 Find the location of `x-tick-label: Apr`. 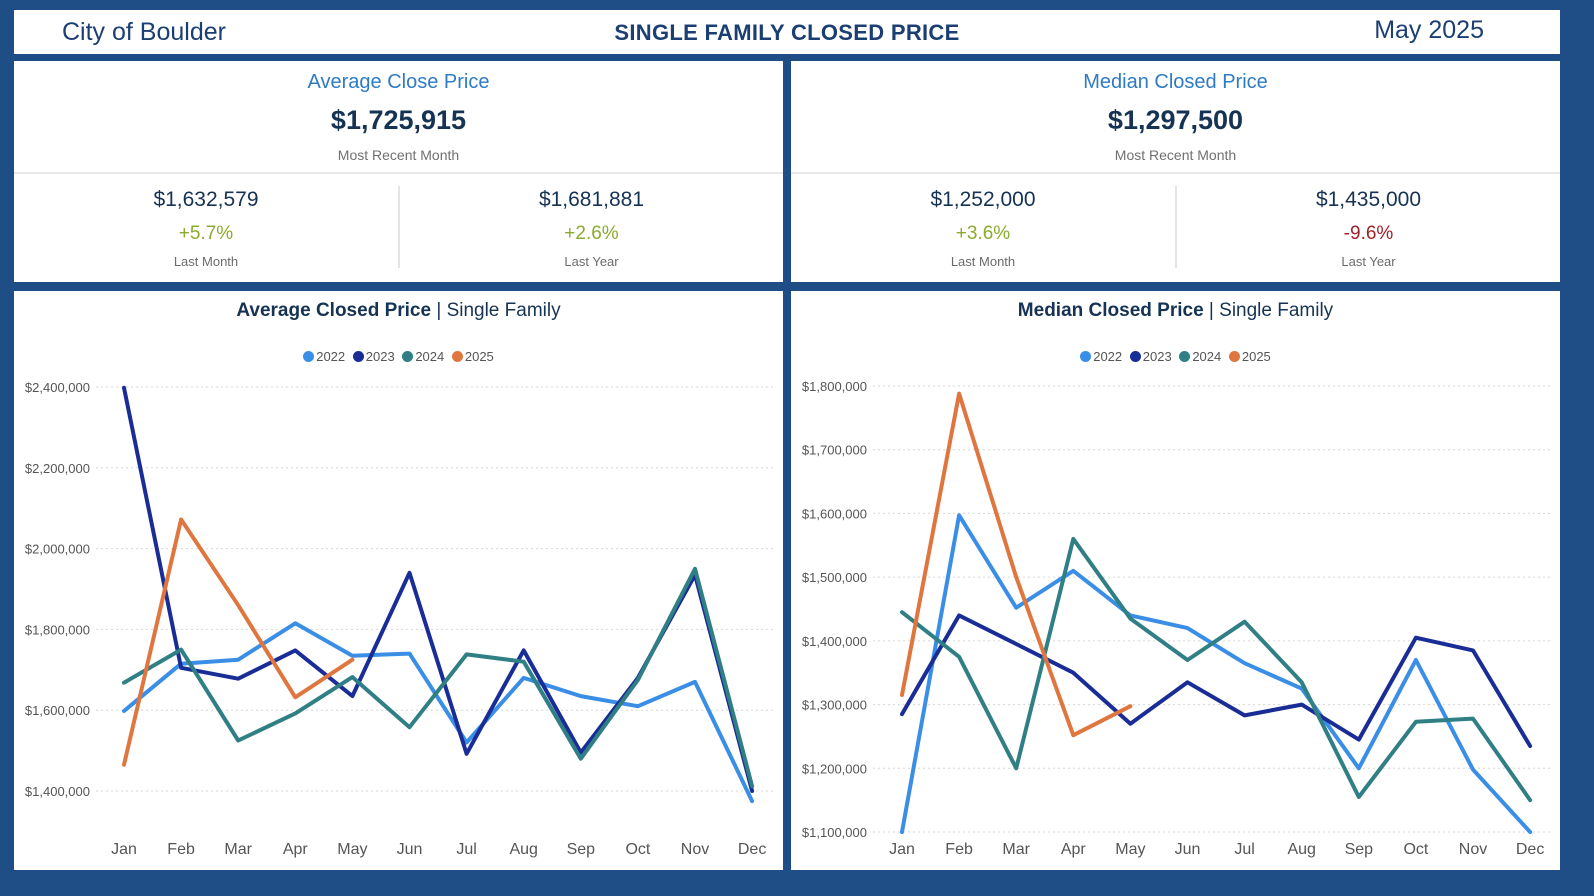

x-tick-label: Apr is located at coordinates (296, 849).